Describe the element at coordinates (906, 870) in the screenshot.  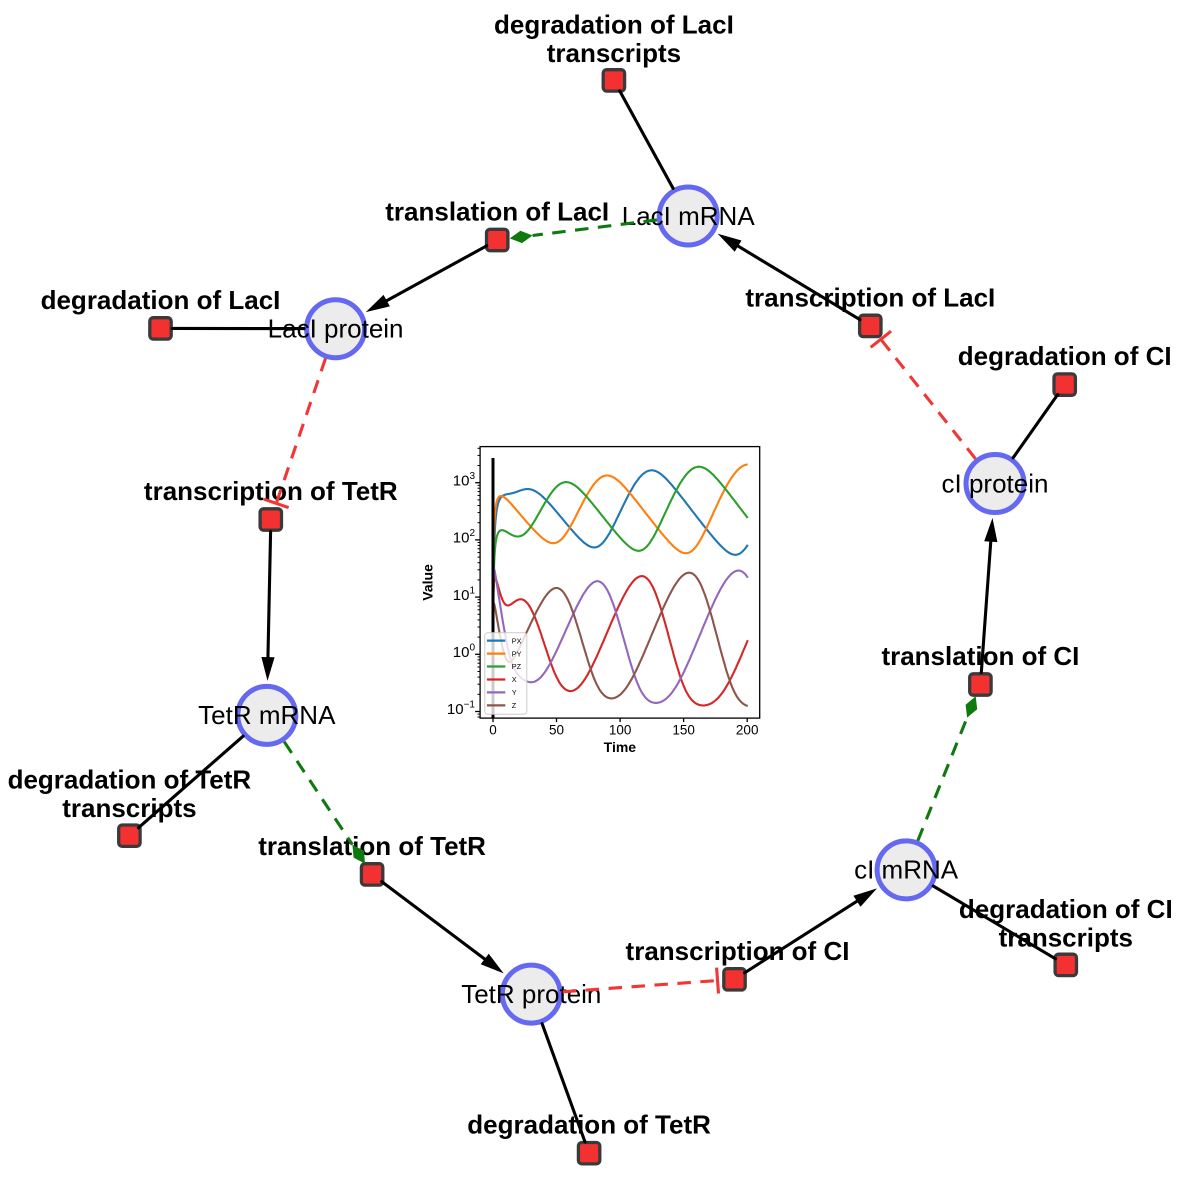
I see `svg-text: cI mRNA` at that location.